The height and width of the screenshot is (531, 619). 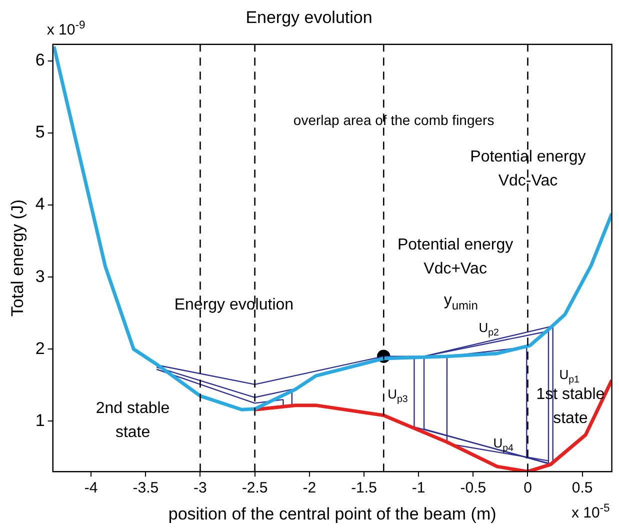 I want to click on x-axis-title: position of the central point of the beam (m), so click(x=332, y=514).